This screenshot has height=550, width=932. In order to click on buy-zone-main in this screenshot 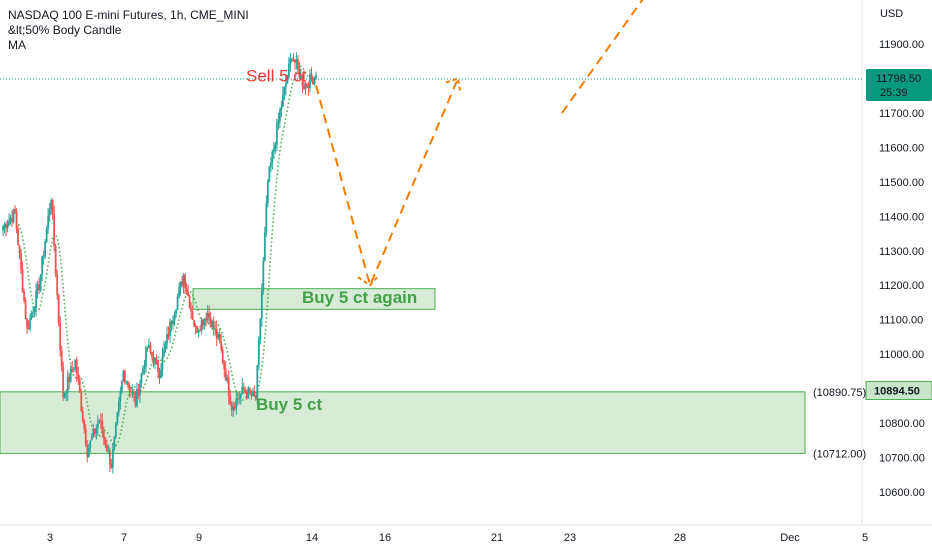, I will do `click(403, 422)`.